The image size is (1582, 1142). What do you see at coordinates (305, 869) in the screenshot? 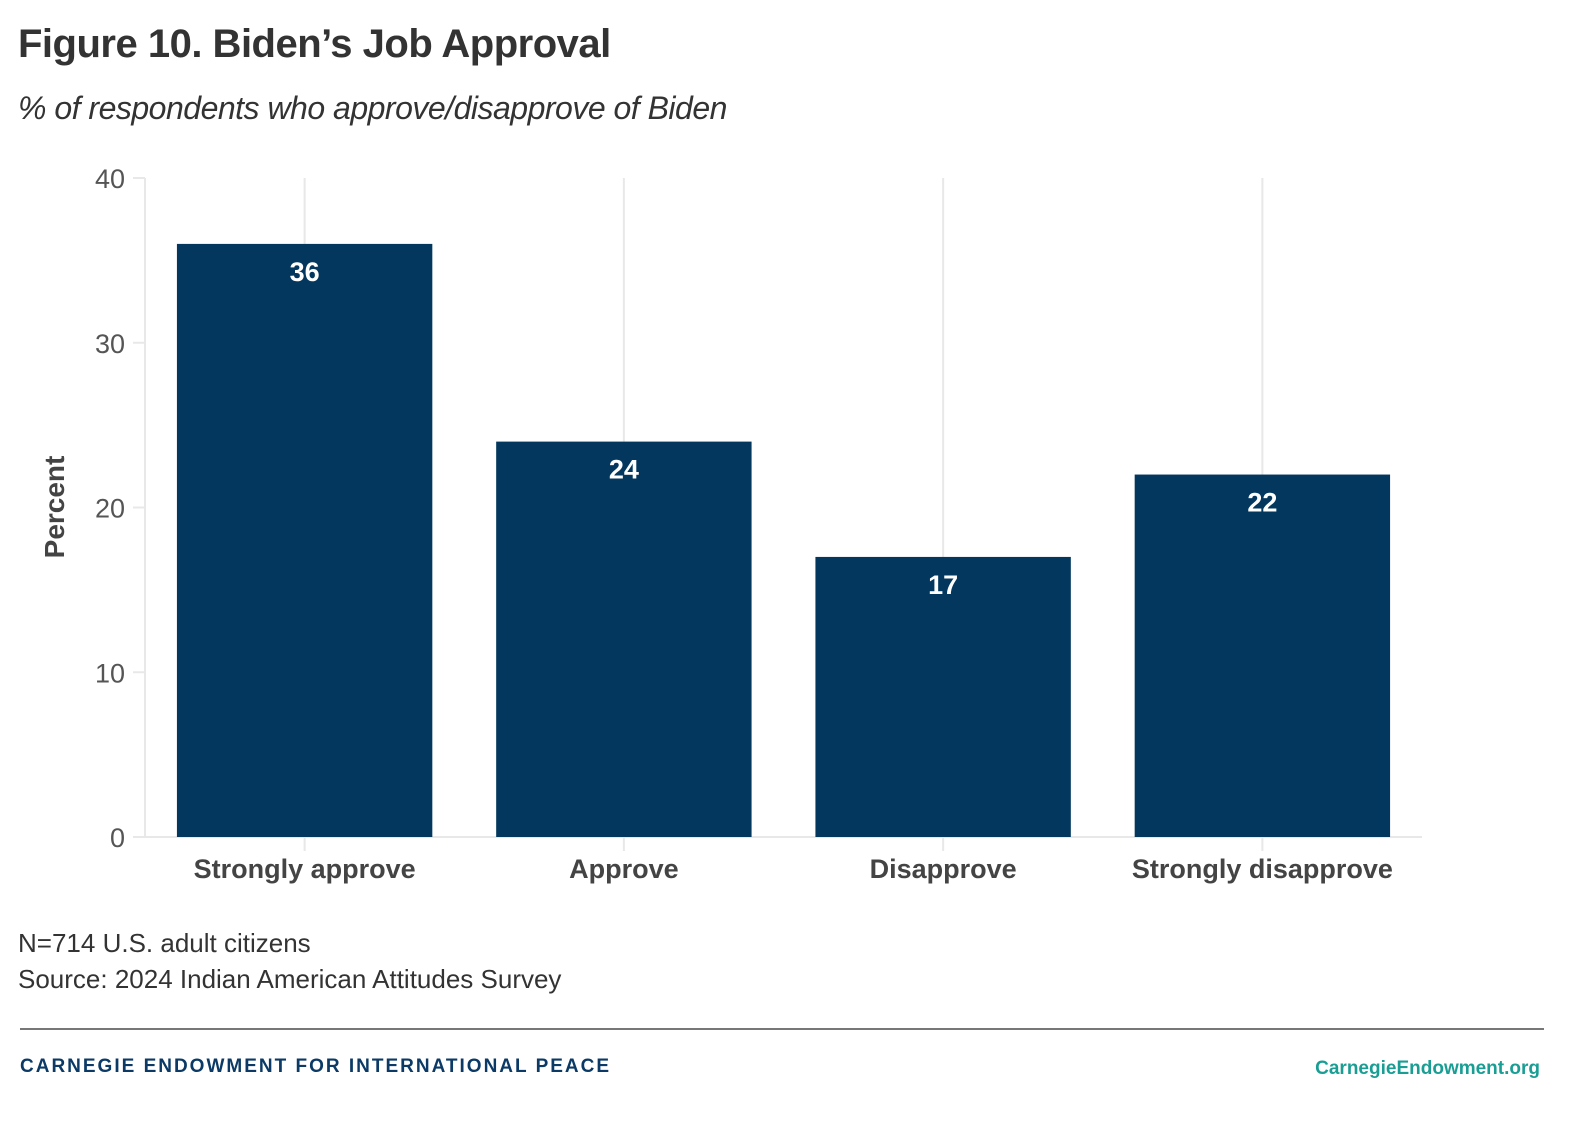
I see `x-tick-label: Strongly approve` at bounding box center [305, 869].